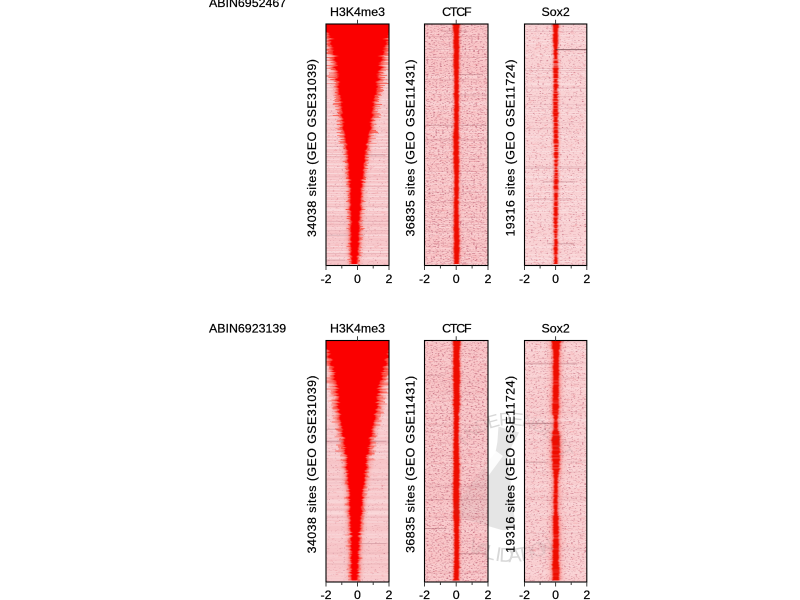 The width and height of the screenshot is (800, 600). I want to click on svg-text: ABIN6923139, so click(247, 328).